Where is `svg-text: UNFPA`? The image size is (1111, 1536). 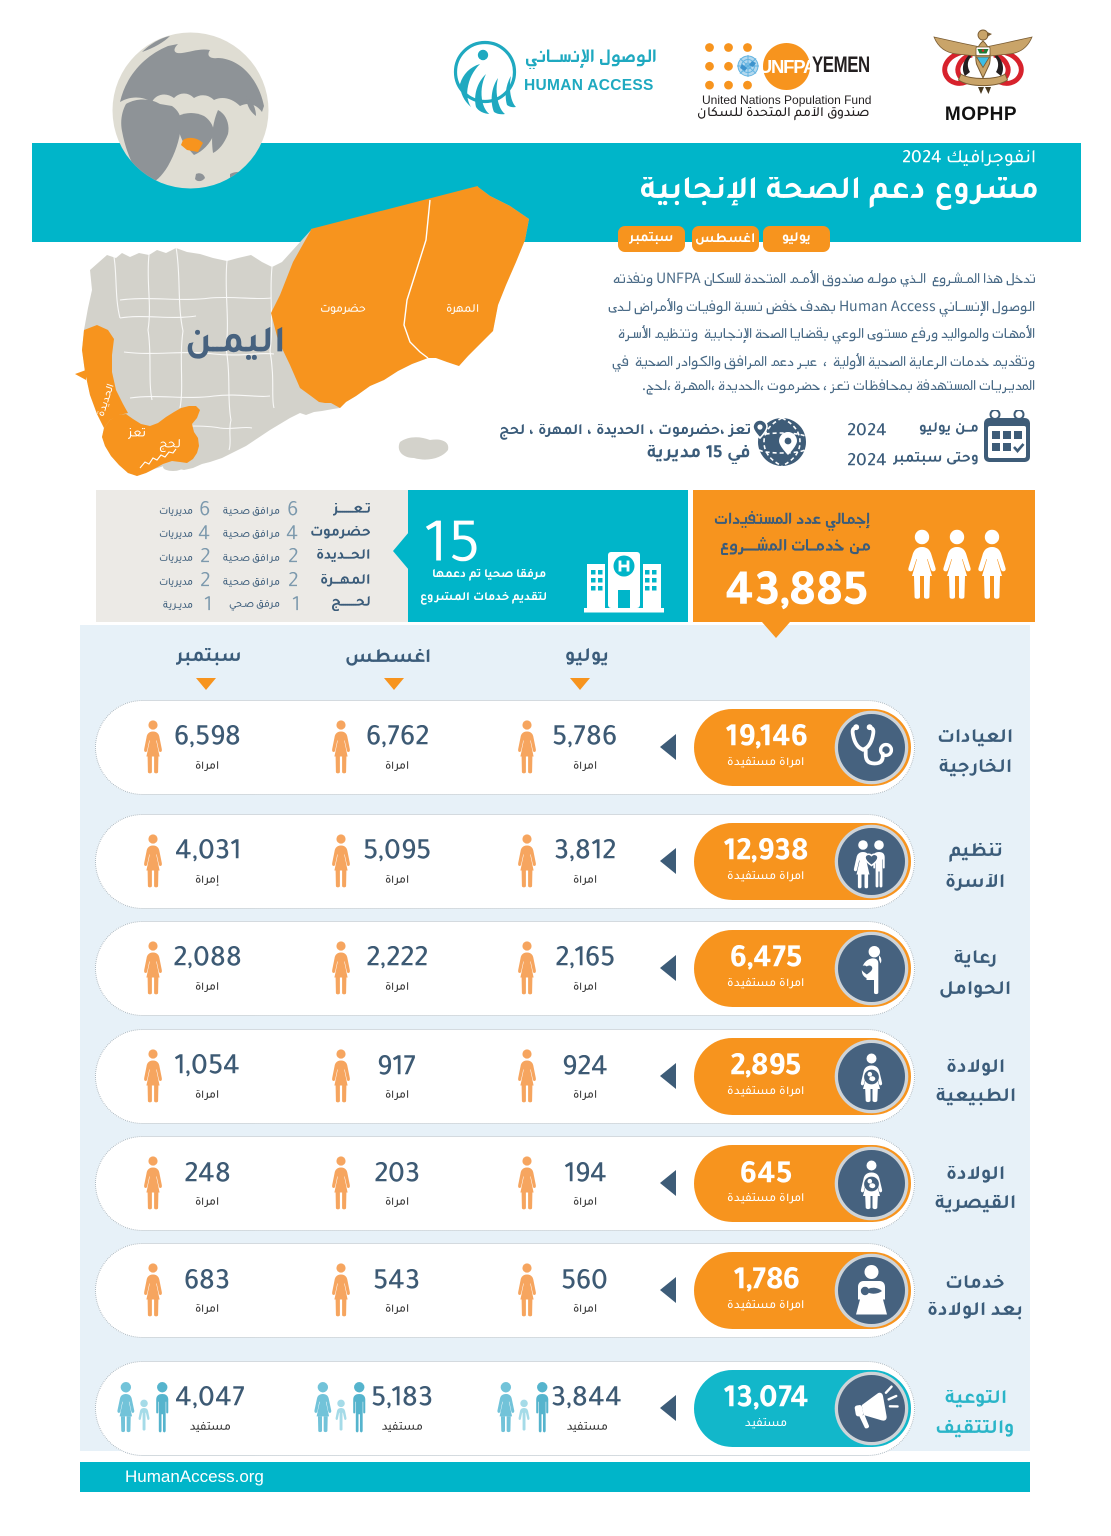
svg-text: UNFPA is located at coordinates (787, 66).